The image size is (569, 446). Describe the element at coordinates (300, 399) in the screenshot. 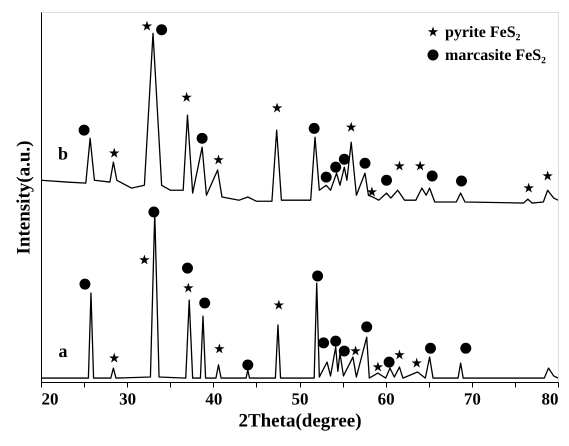

I see `x-tick-label: 50` at that location.